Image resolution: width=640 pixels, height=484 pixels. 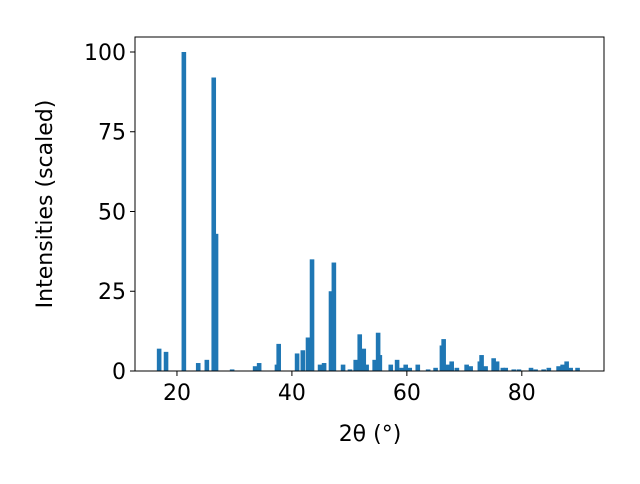 I want to click on y-tick-label: 75, so click(x=112, y=133).